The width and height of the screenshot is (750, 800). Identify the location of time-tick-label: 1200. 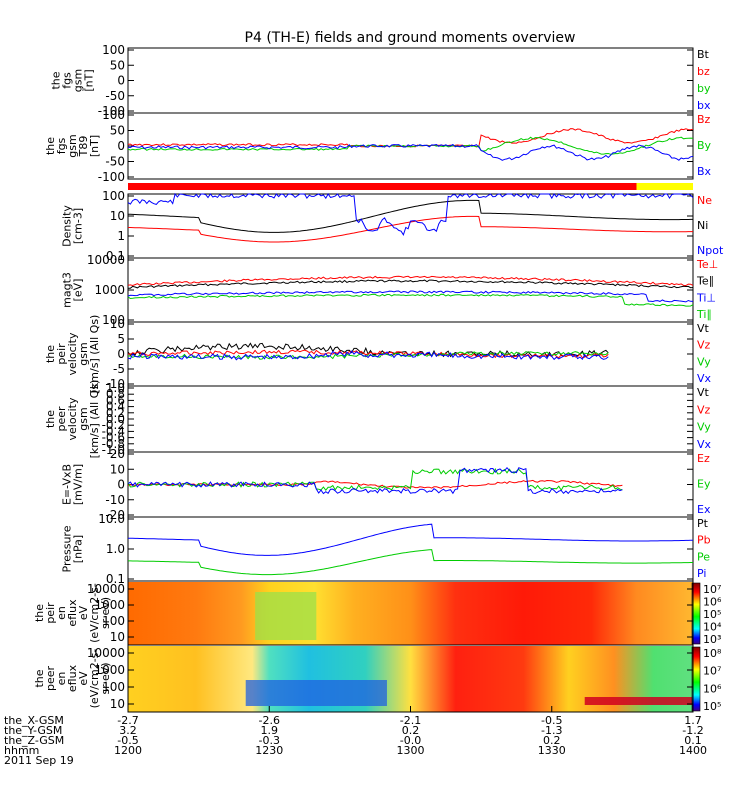
(128, 750).